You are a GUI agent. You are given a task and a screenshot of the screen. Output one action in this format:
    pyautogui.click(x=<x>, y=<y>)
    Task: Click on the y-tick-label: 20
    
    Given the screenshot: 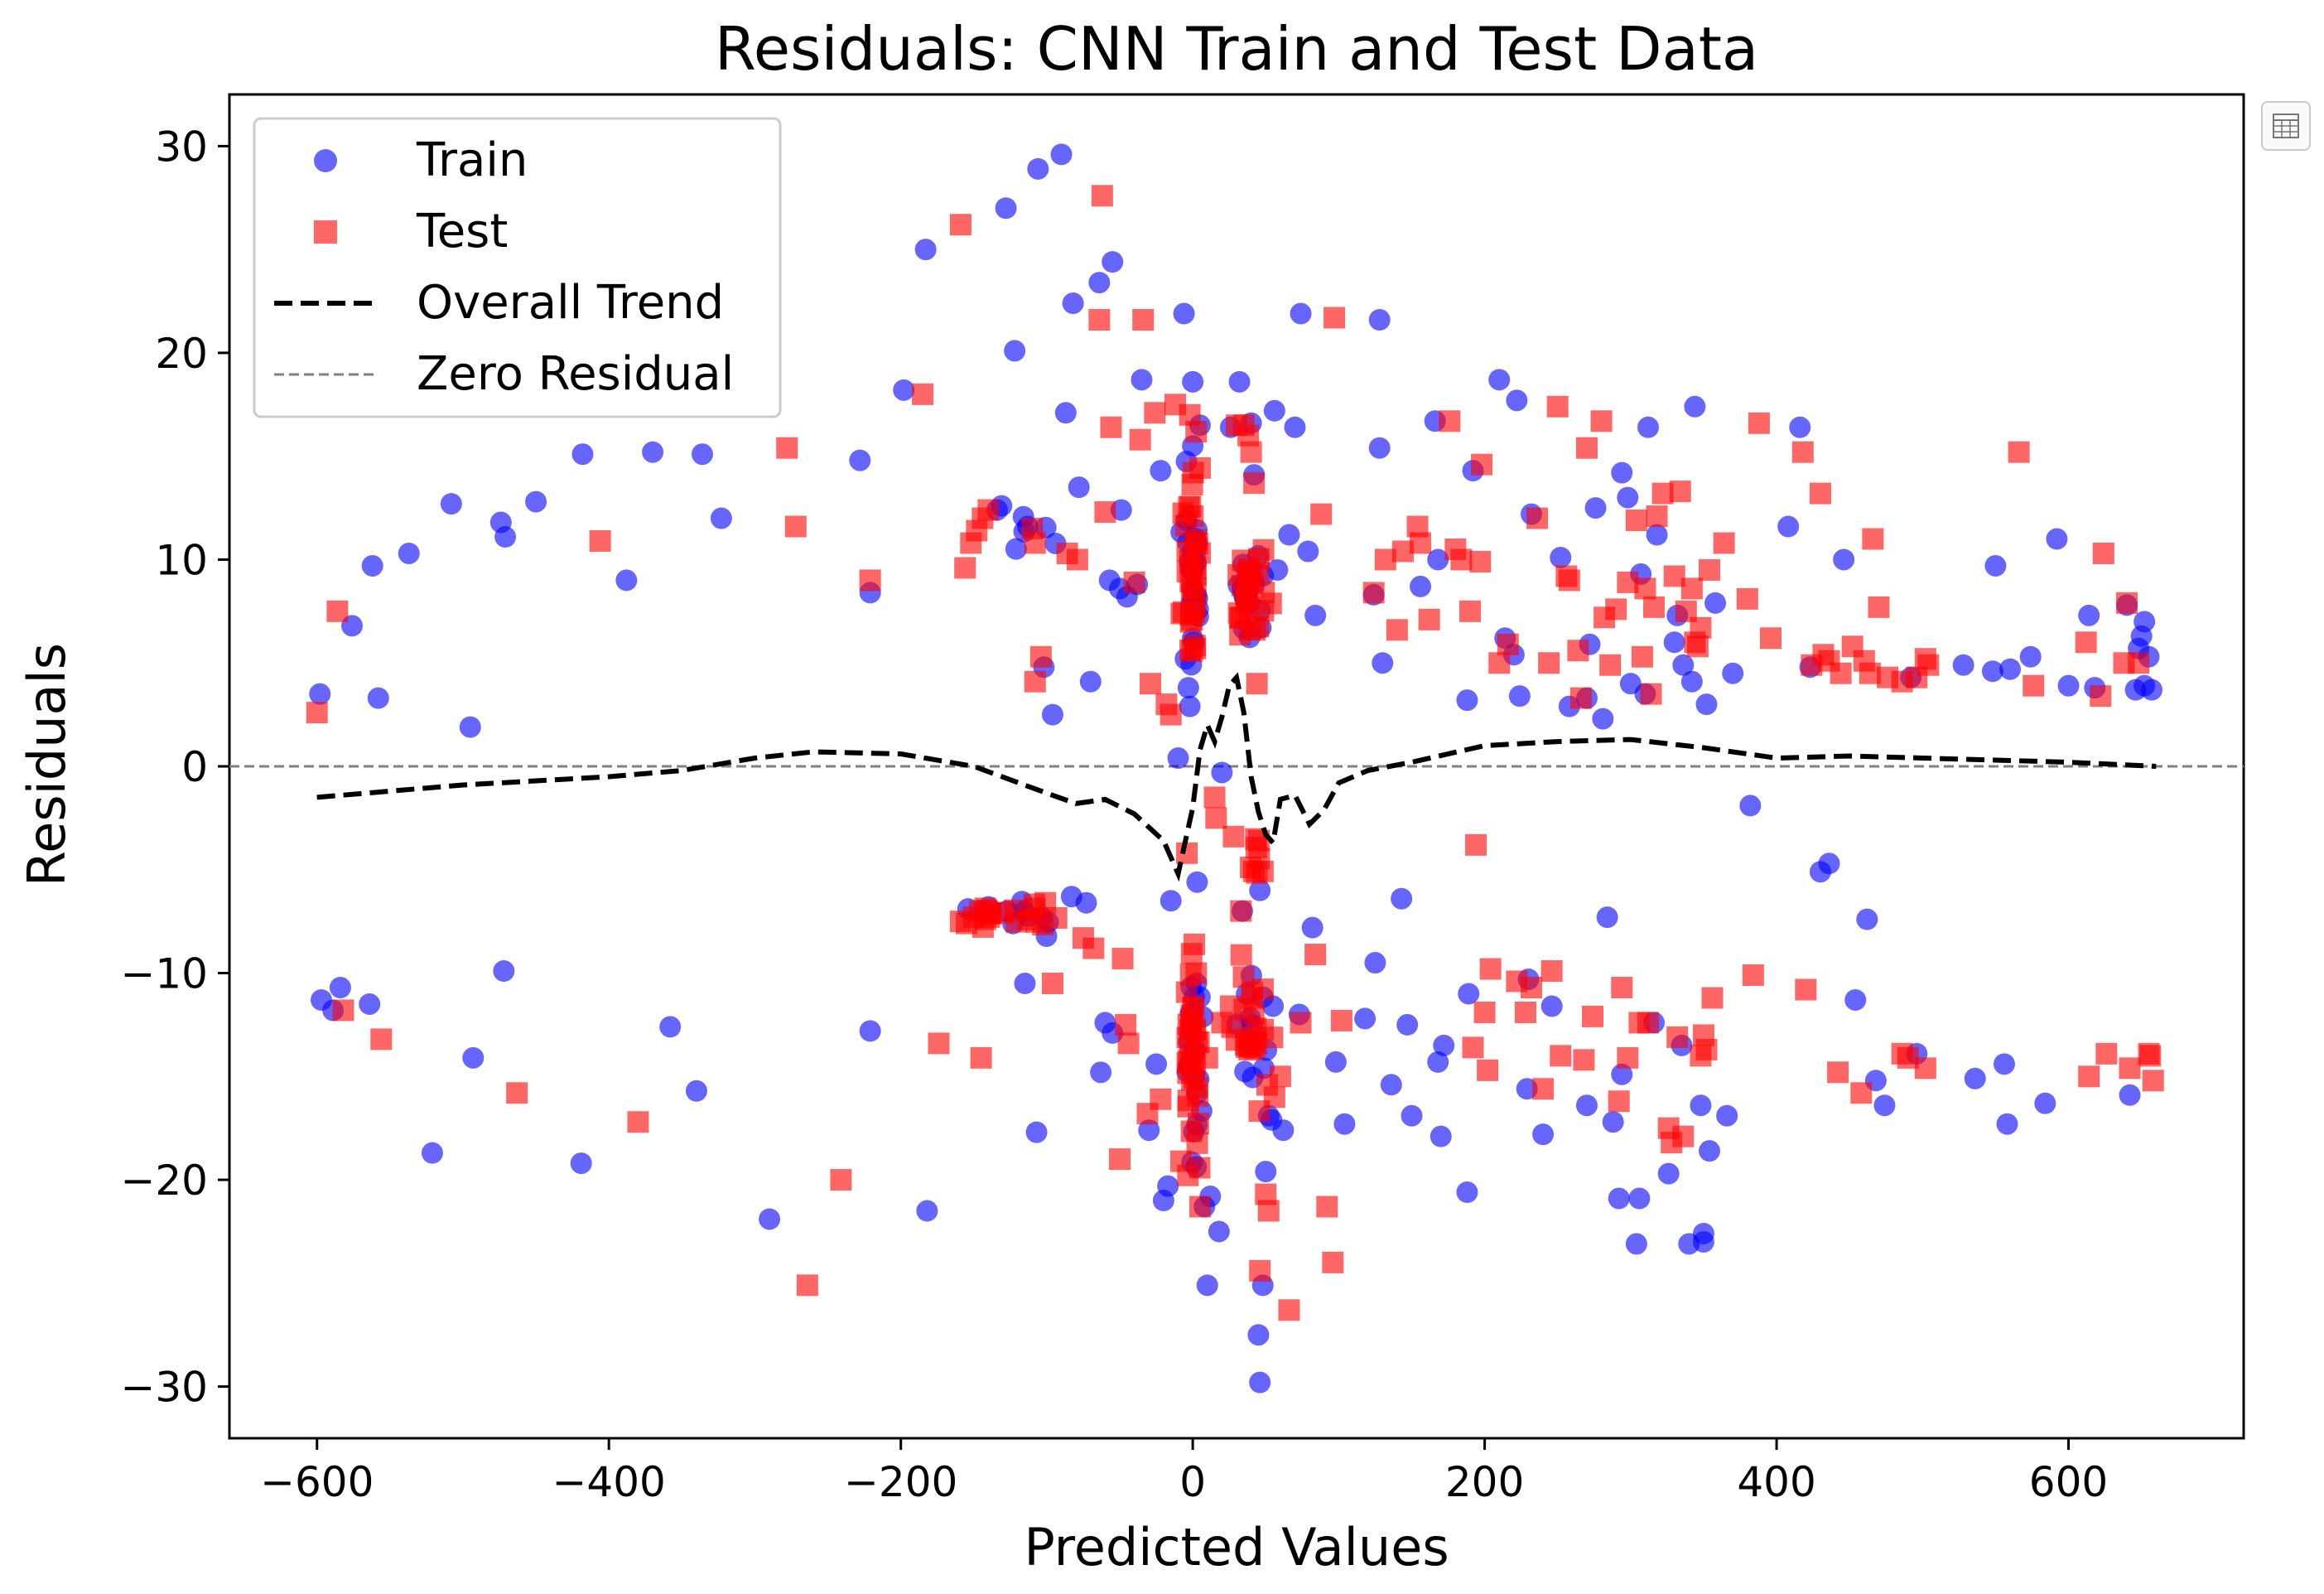 What is the action you would take?
    pyautogui.click(x=181, y=354)
    